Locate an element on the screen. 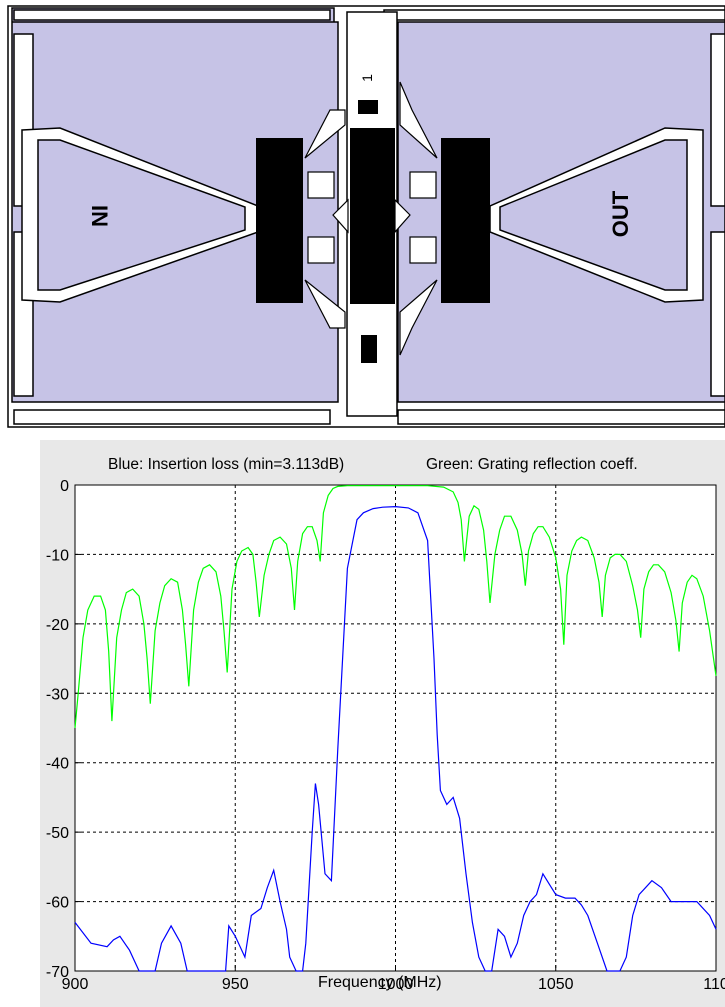 The height and width of the screenshot is (1007, 725). marker-label: 1 is located at coordinates (367, 78).